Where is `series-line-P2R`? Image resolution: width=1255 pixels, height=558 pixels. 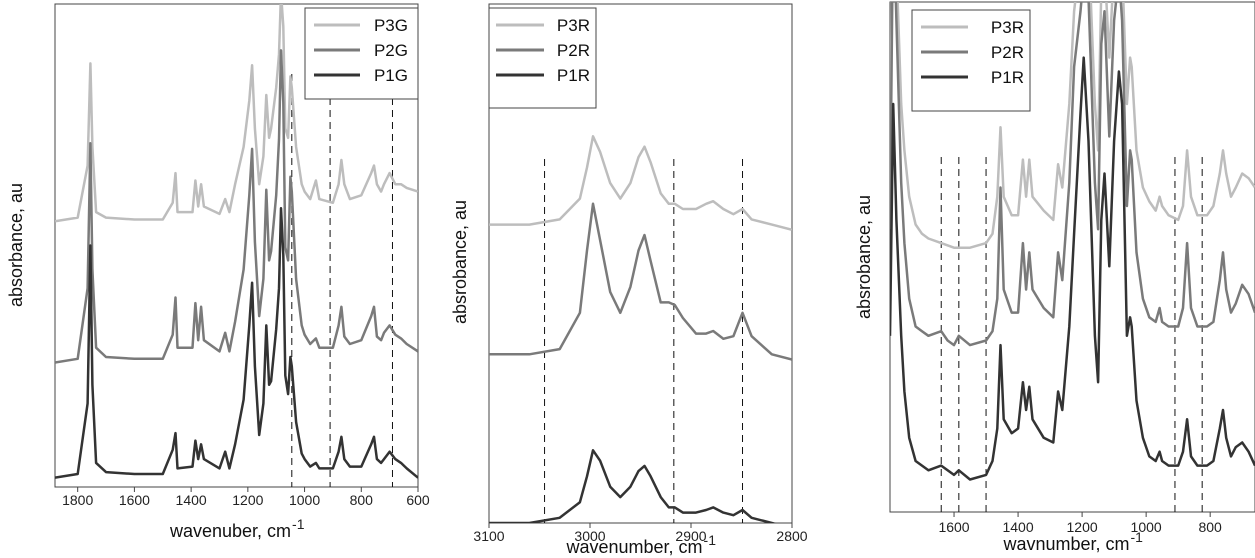
series-line-P2R is located at coordinates (640, 281).